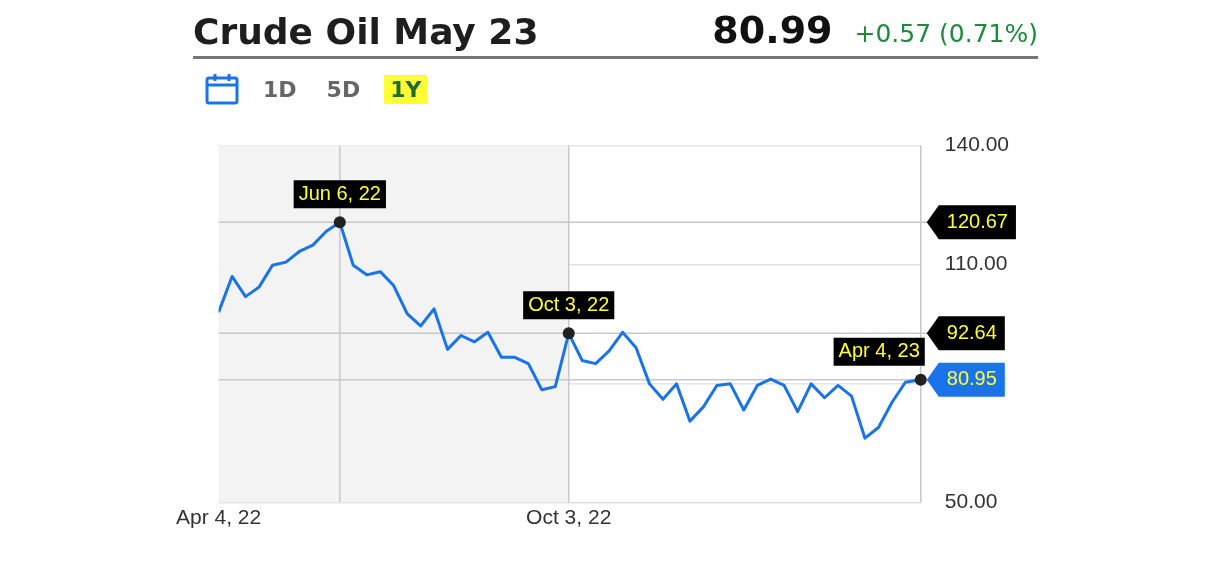 Image resolution: width=1226 pixels, height=569 pixels. What do you see at coordinates (569, 303) in the screenshot?
I see `ref-line-label: Oct 3, 22` at bounding box center [569, 303].